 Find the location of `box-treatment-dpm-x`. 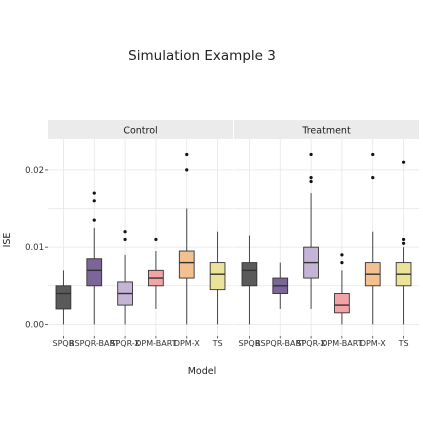

box-treatment-dpm-x is located at coordinates (372, 238).